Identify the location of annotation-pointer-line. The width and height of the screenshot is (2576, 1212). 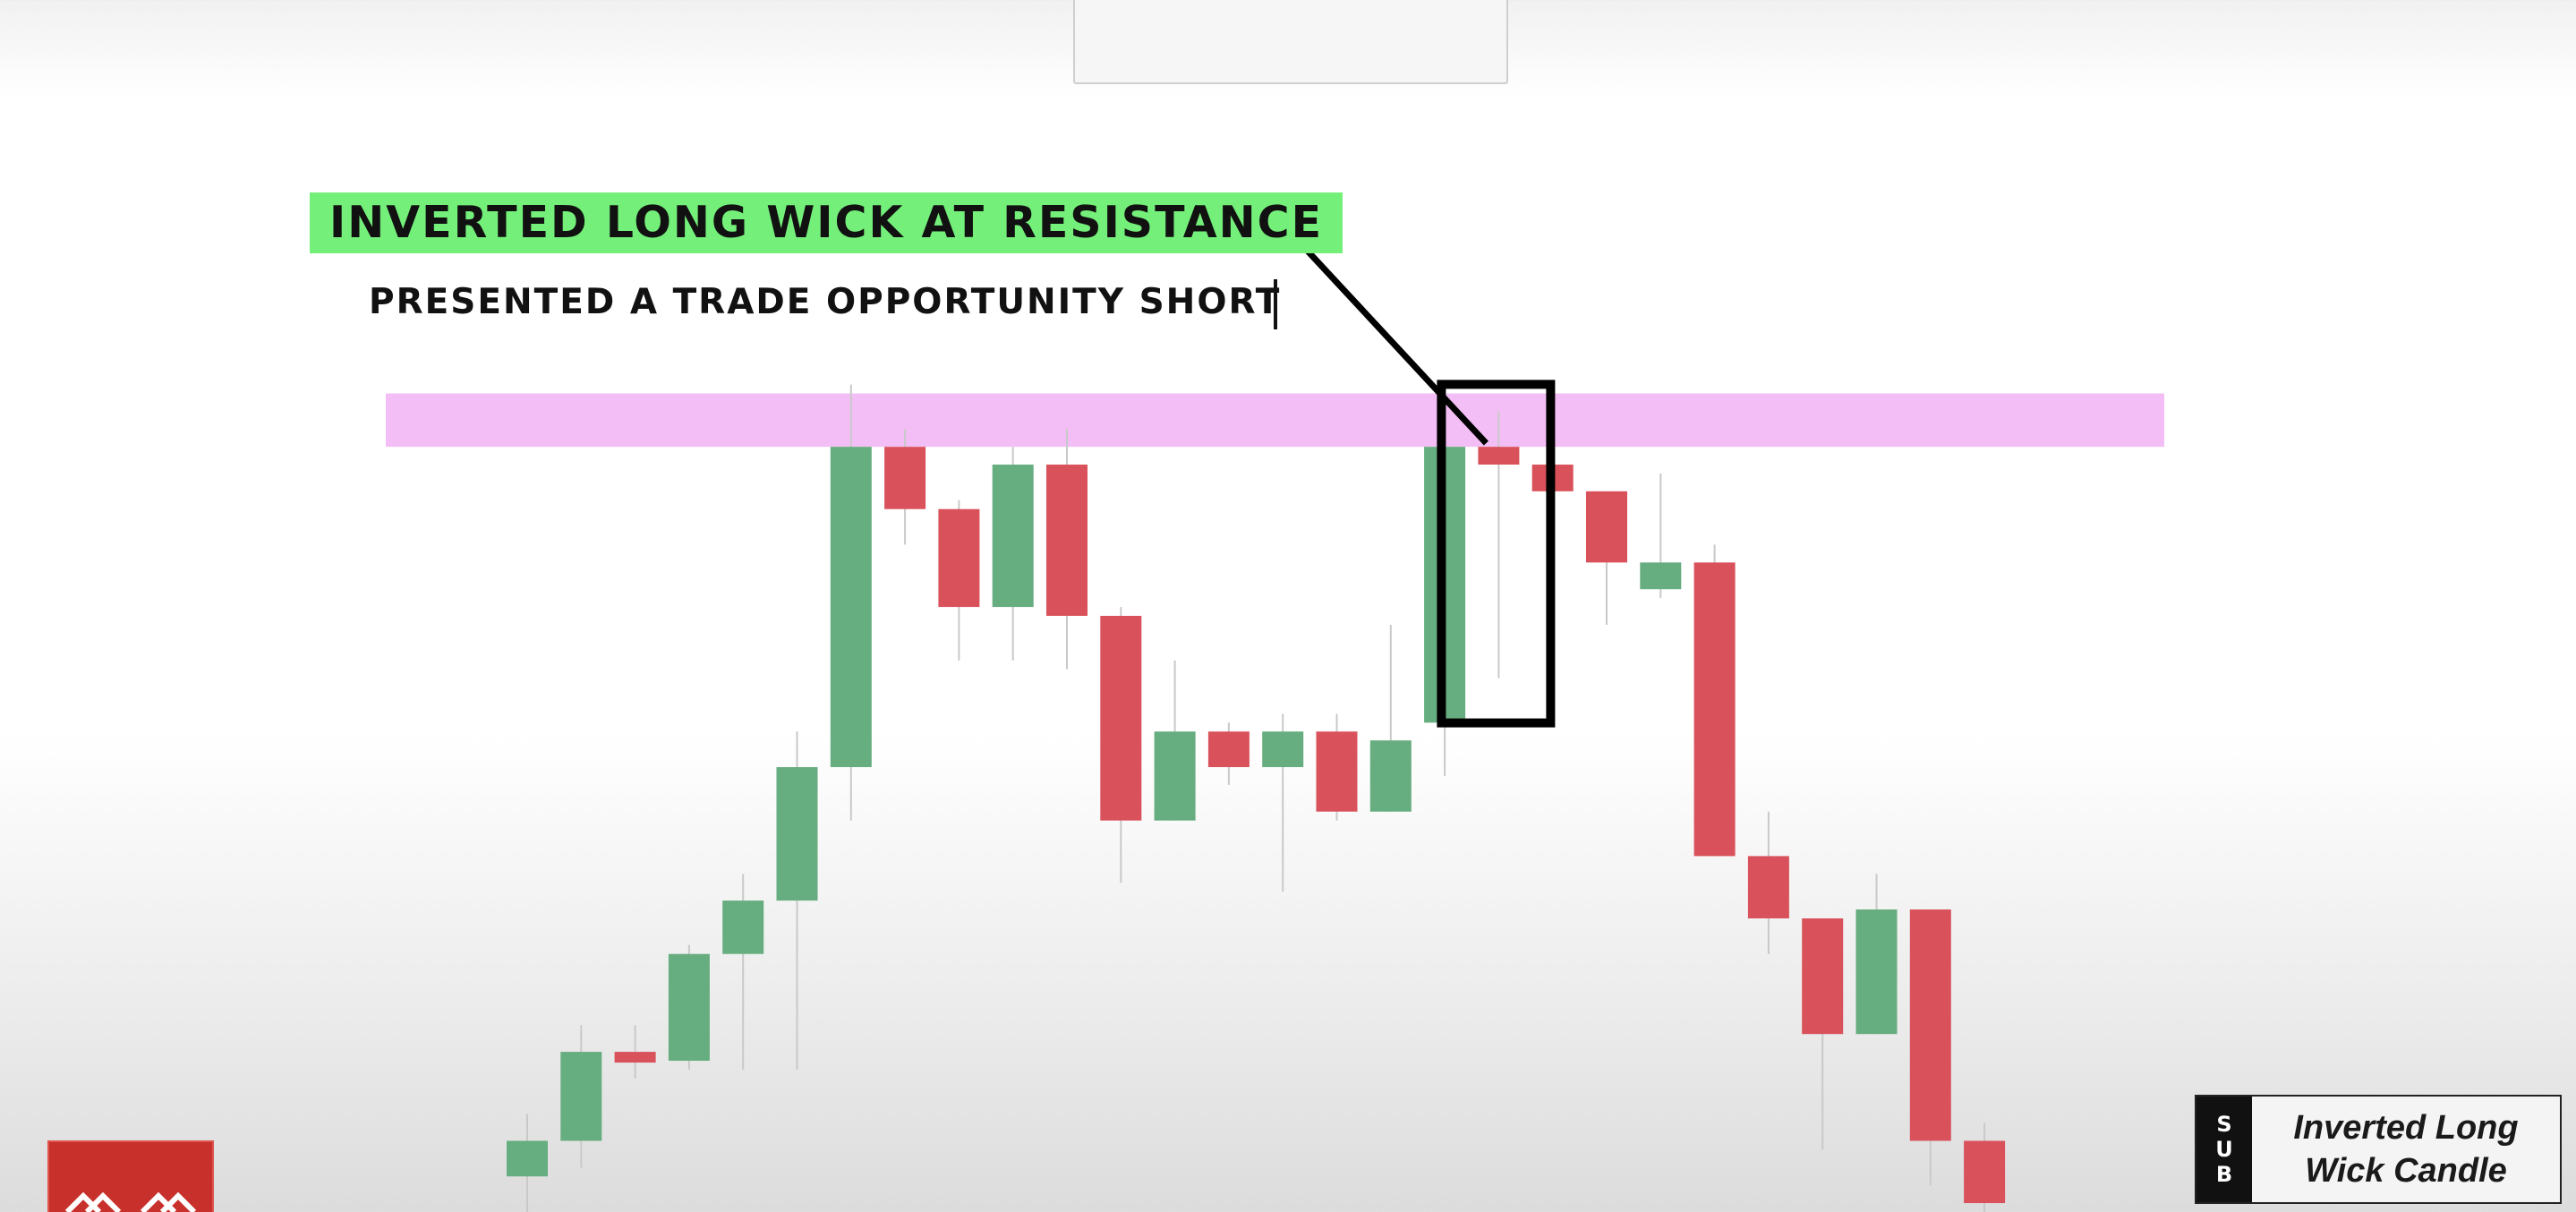
(1381, 332).